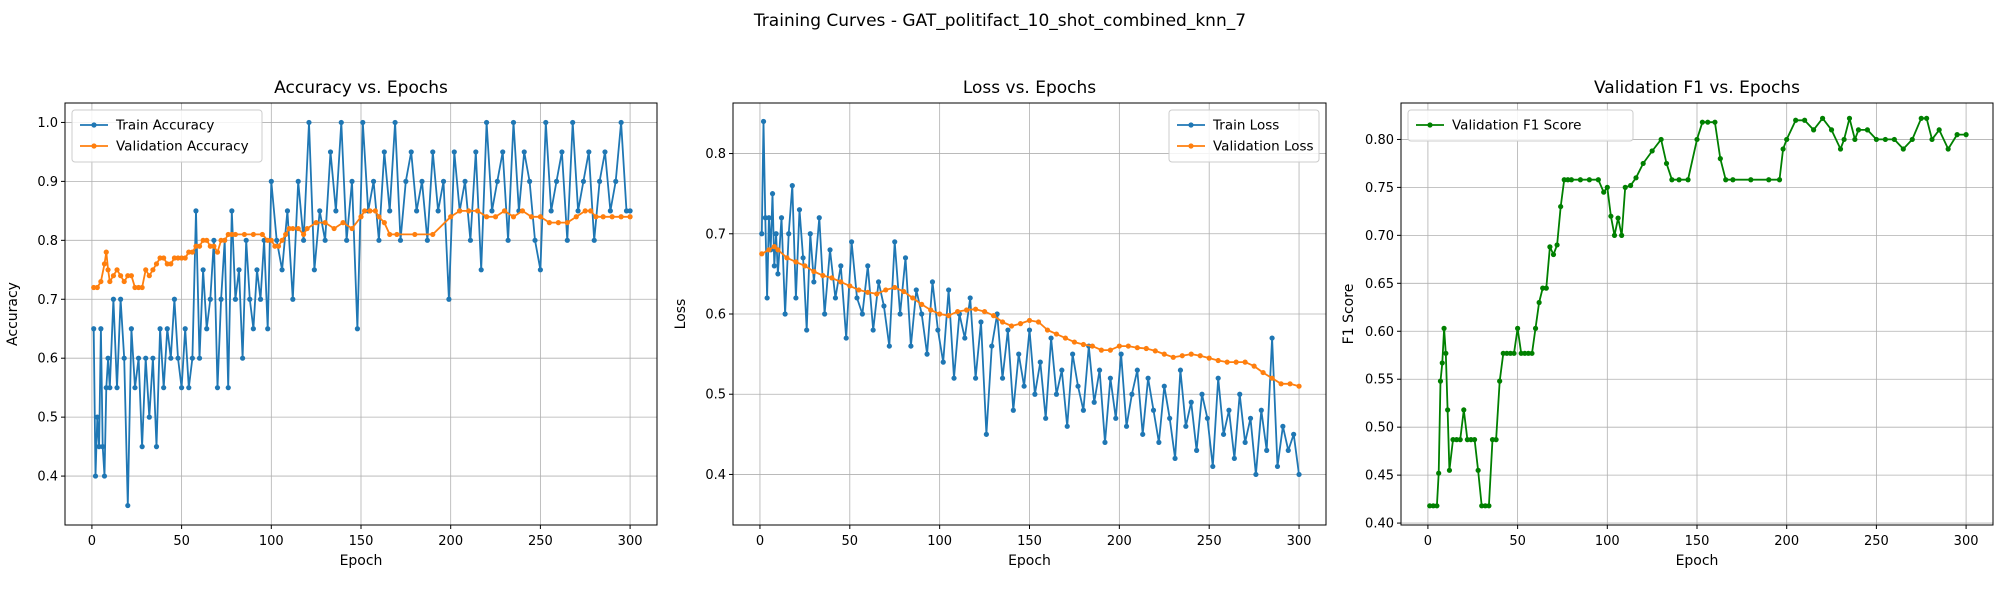 This screenshot has width=2000, height=600. Describe the element at coordinates (450, 541) in the screenshot. I see `x-tick-label: 200` at that location.